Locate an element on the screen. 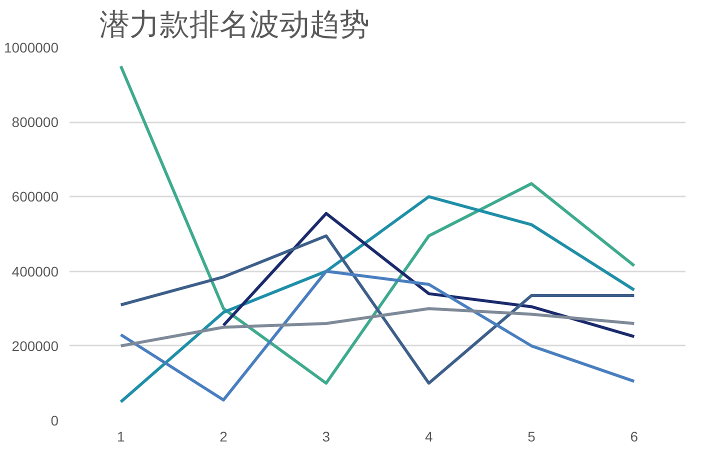 The width and height of the screenshot is (701, 450). y-tick-label: 600000 is located at coordinates (35, 196).